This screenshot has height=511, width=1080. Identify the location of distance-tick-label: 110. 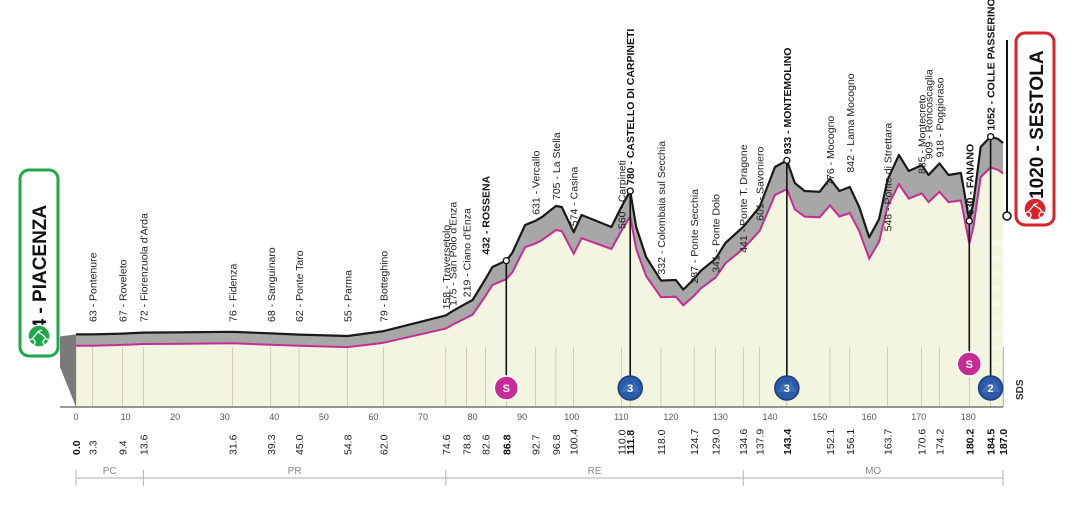
(621, 417).